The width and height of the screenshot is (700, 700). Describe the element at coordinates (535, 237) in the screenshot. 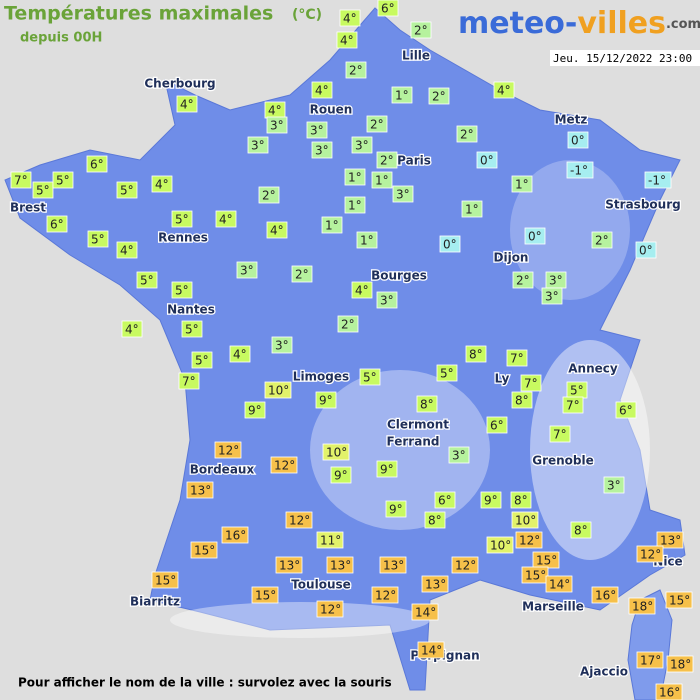

I see `temperature: 0°` at that location.